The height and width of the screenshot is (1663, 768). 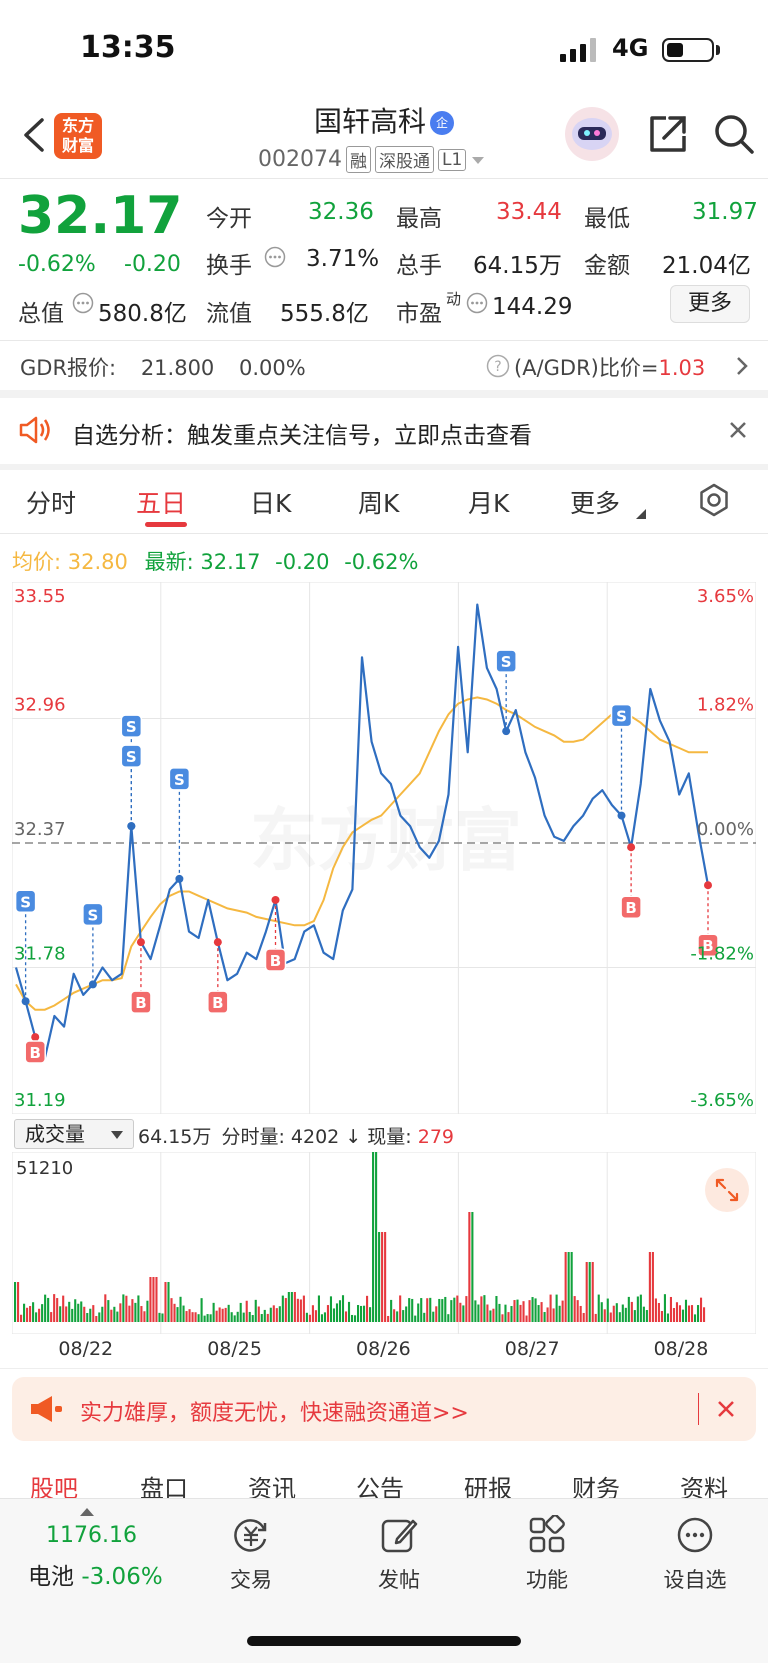 I want to click on sector-index-value: 1176.16, so click(x=91, y=1535).